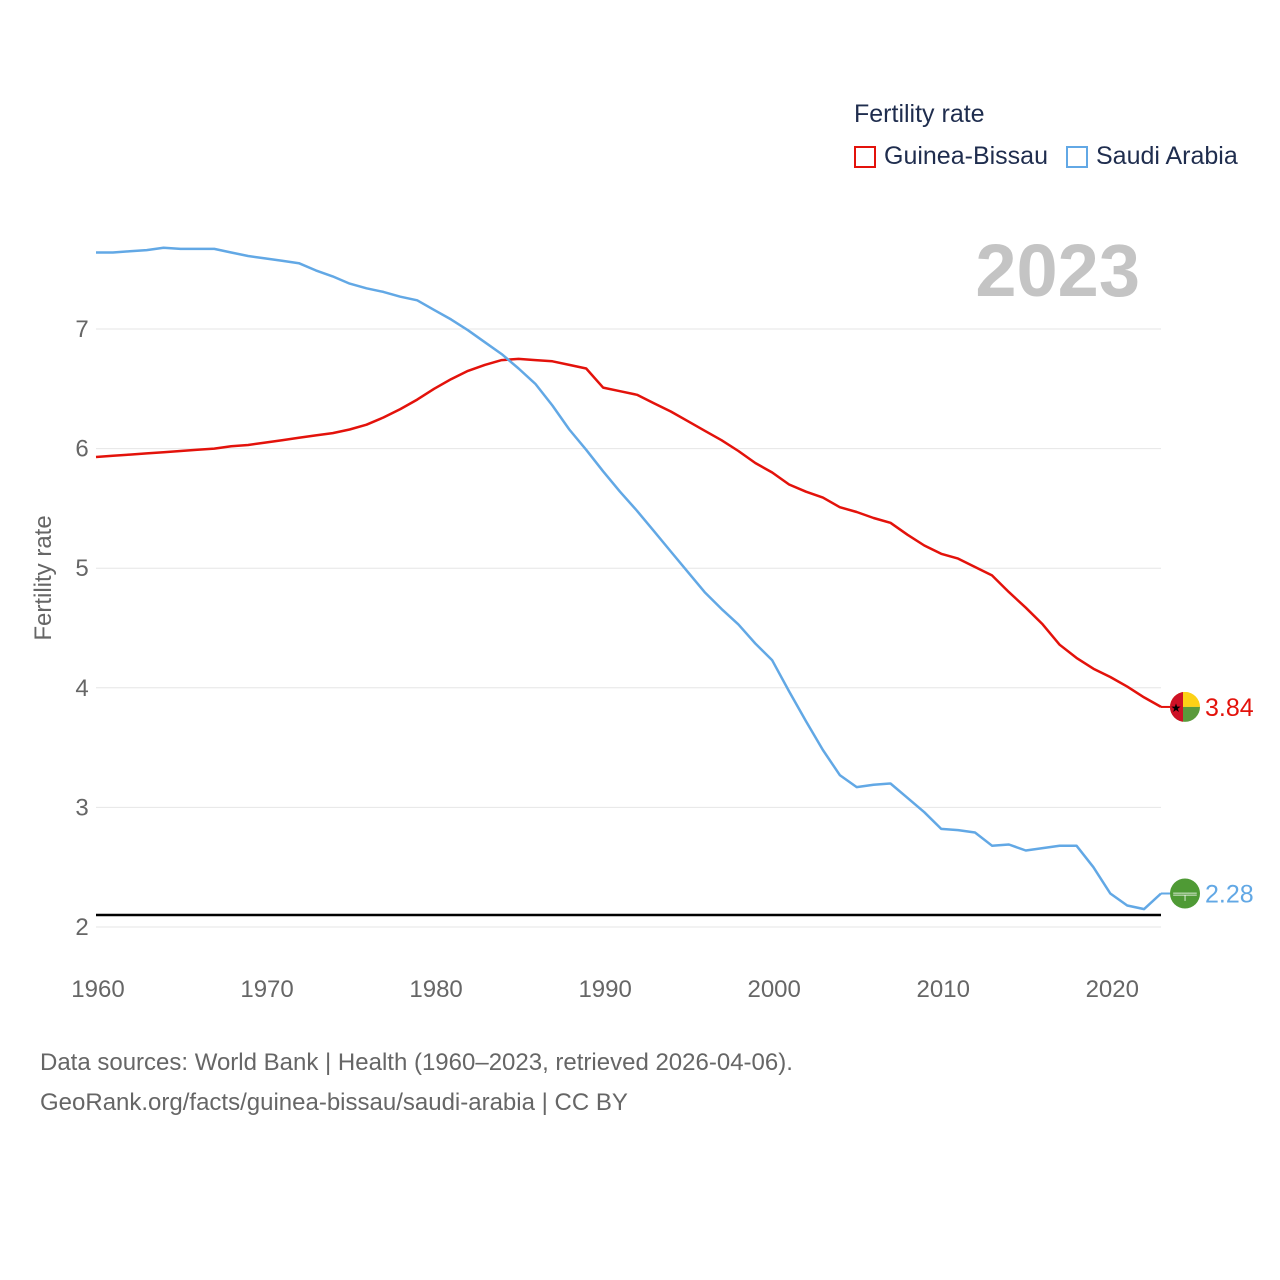 This screenshot has width=1280, height=1280. What do you see at coordinates (435, 989) in the screenshot?
I see `x-tick-label-1980: 1980` at bounding box center [435, 989].